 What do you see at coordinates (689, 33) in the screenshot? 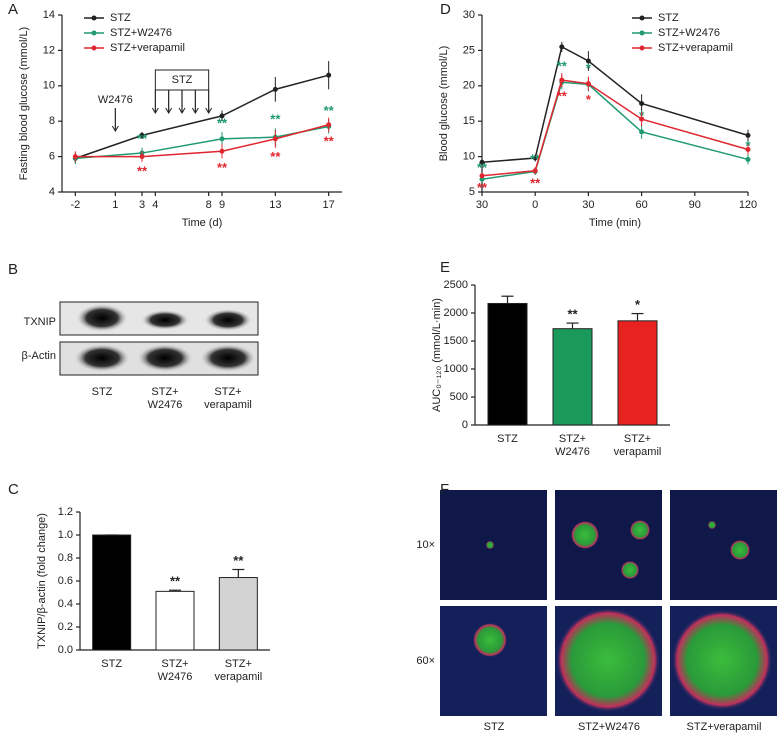
I see `legend-label: STZ+W2476` at bounding box center [689, 33].